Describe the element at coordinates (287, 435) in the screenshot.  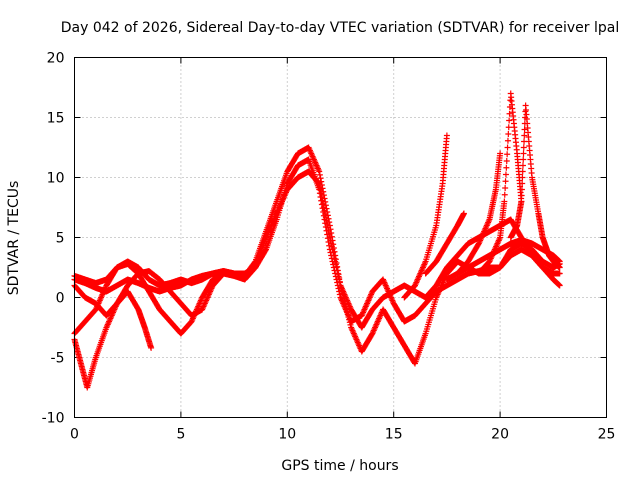
I see `x-tick-label: 10` at that location.